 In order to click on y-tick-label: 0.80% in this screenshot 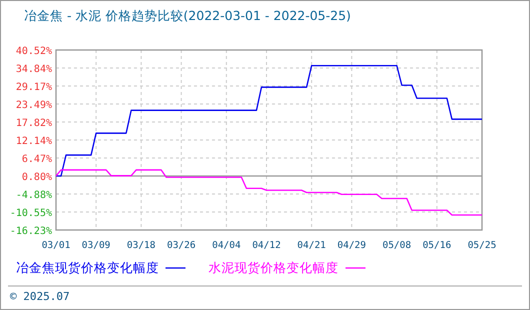, I will do `click(37, 177)`.